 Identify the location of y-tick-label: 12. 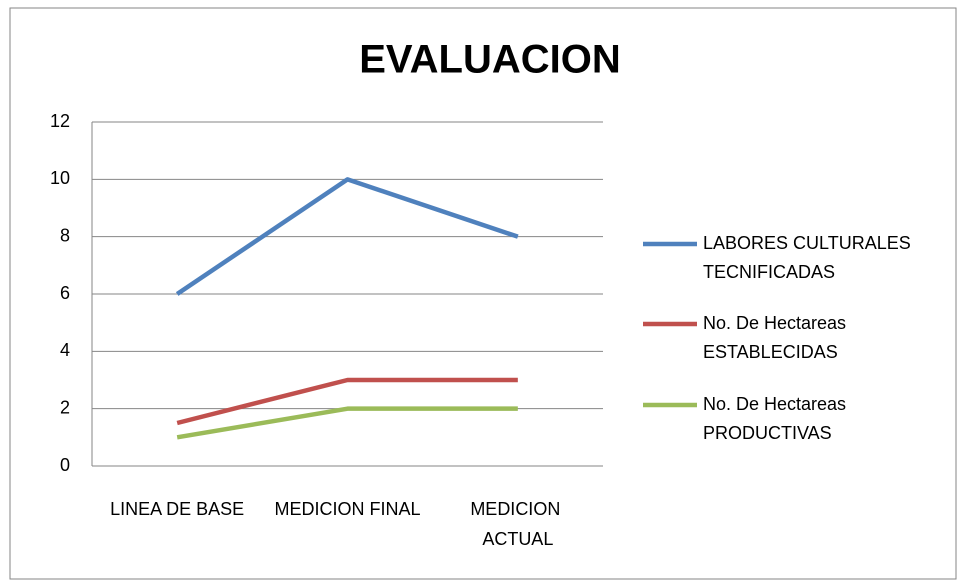
(60, 121).